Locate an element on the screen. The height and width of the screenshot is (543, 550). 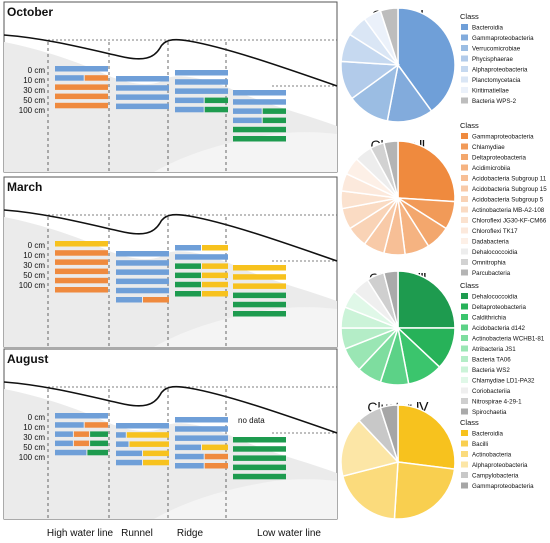
class-legend-label: Acidobacteria Subgroup 15 is located at coordinates (509, 189).